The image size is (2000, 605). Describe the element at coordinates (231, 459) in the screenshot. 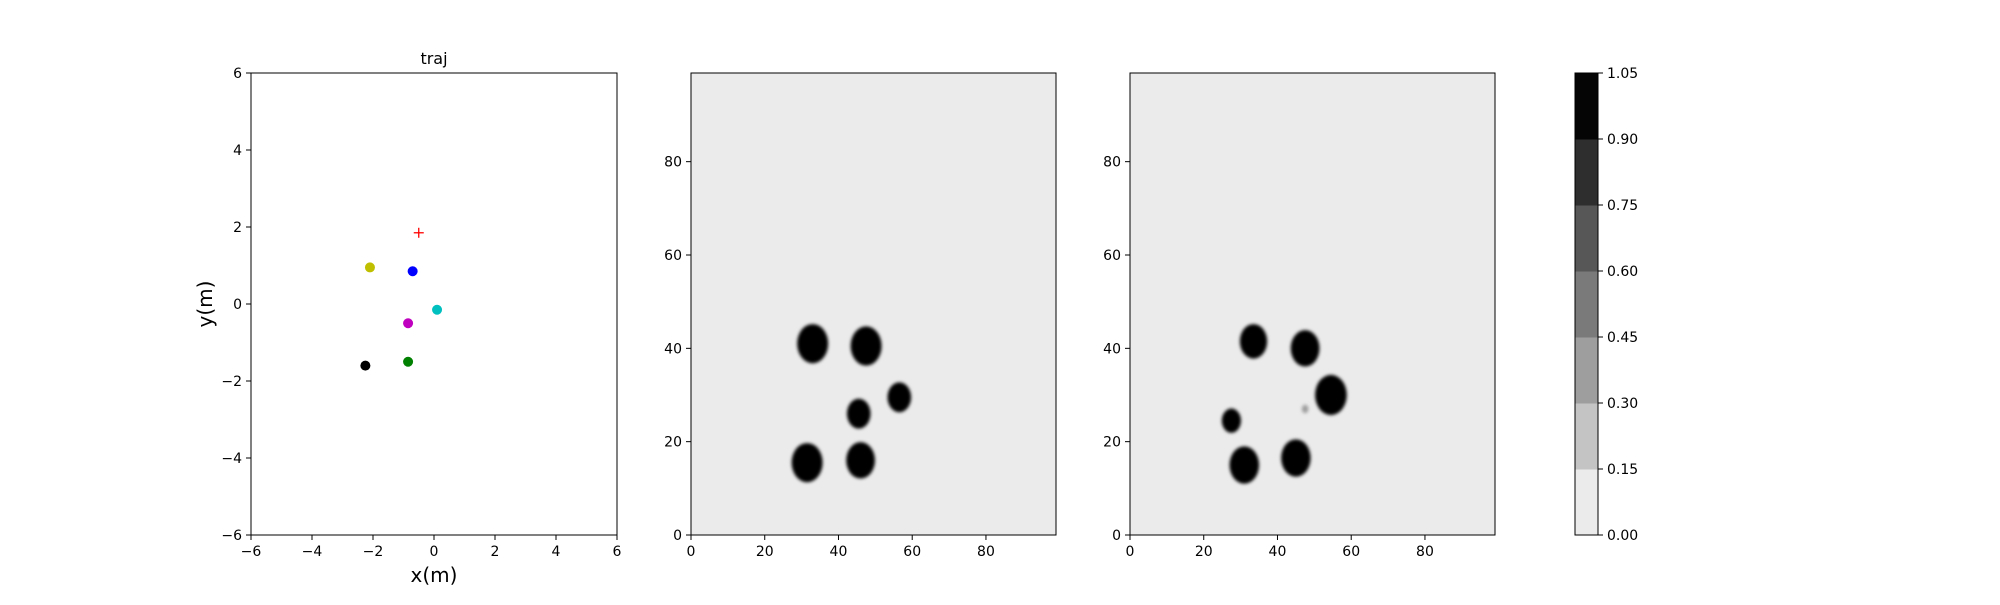

I see `traj-y-tick-label: −4` at that location.